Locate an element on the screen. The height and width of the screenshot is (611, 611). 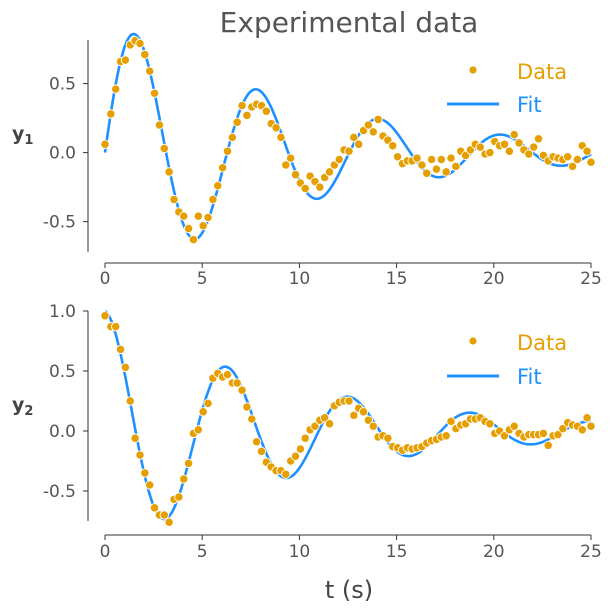
x-axis-label: t (s) is located at coordinates (349, 590).